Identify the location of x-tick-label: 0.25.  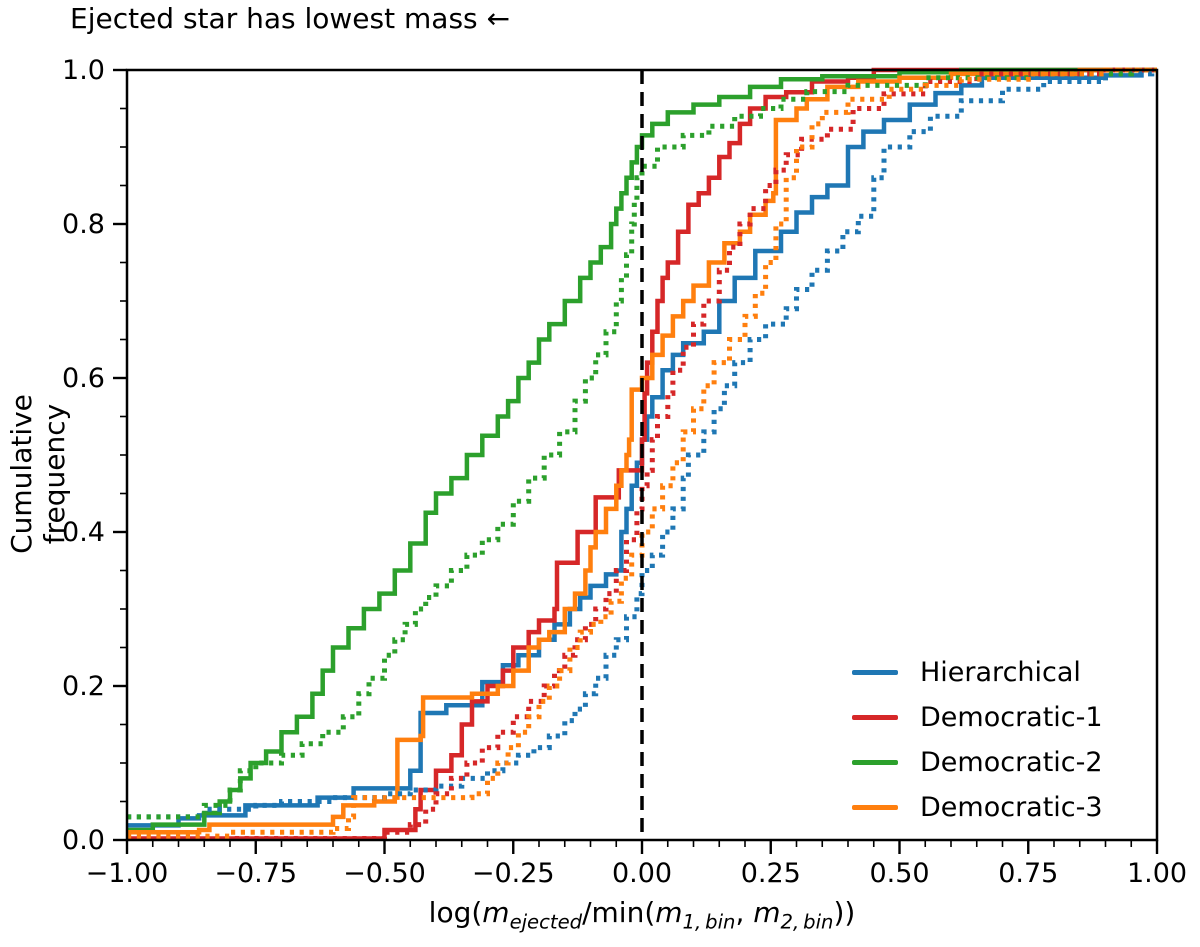
(771, 873).